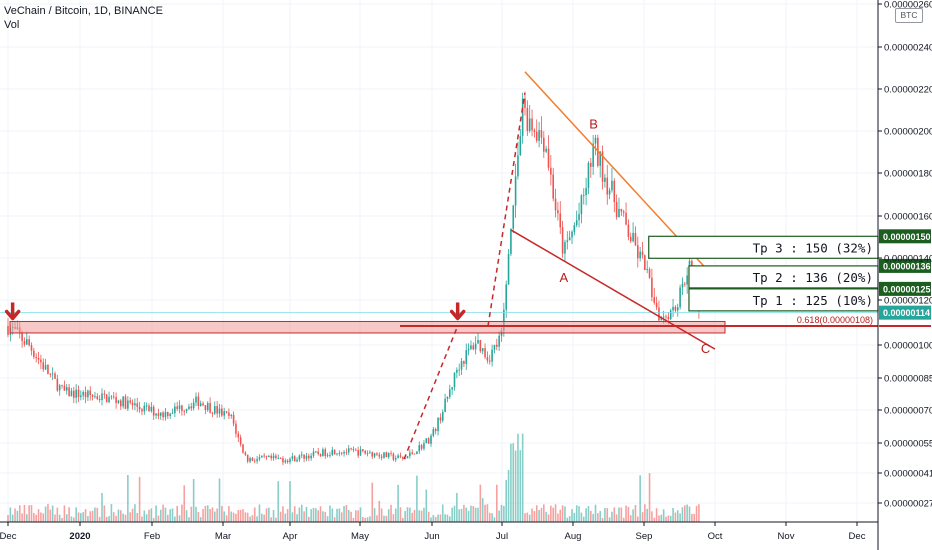  Describe the element at coordinates (908, 259) in the screenshot. I see `price-tick-label: 0.00000140` at that location.